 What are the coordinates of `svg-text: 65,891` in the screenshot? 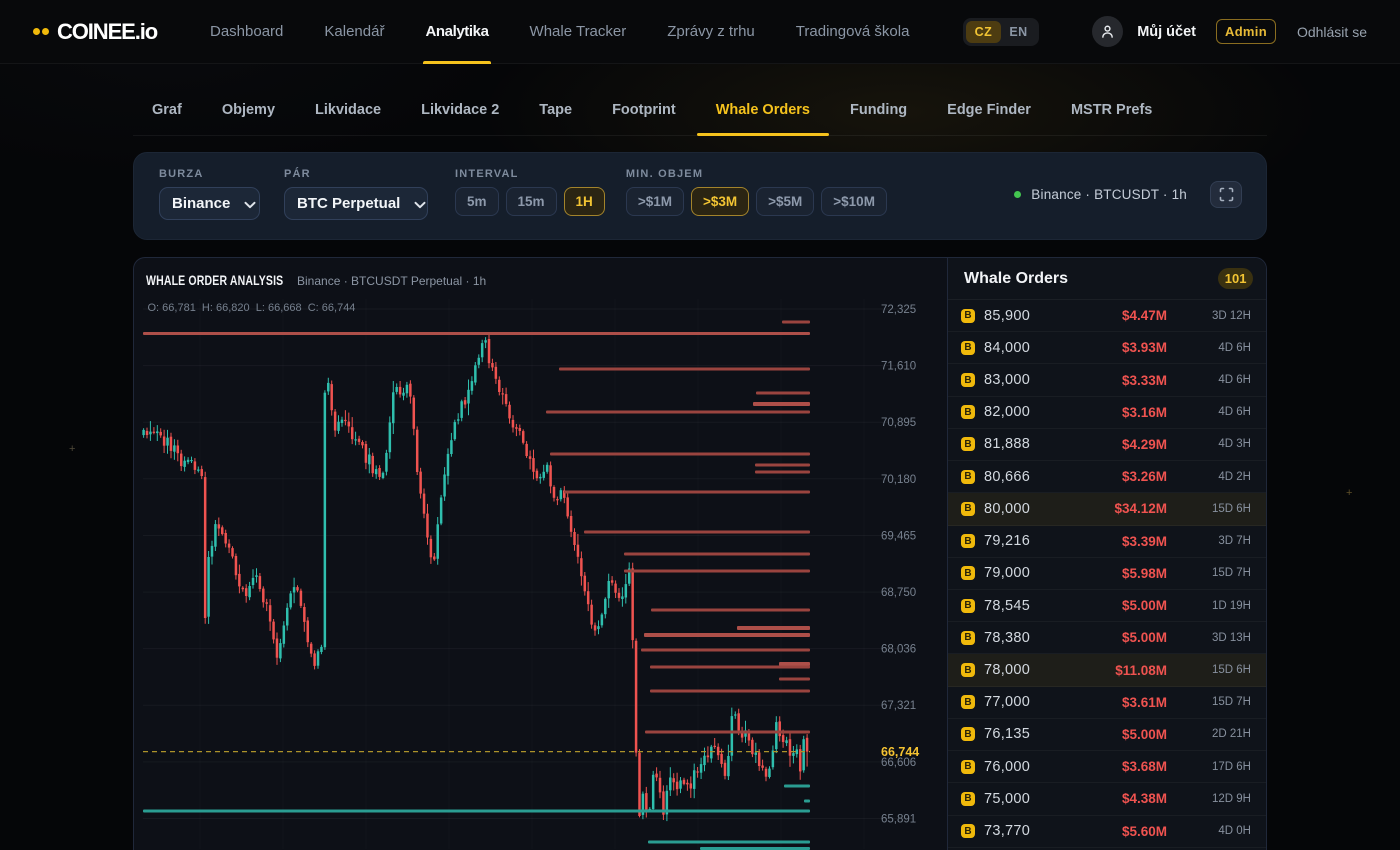 It's located at (898, 820).